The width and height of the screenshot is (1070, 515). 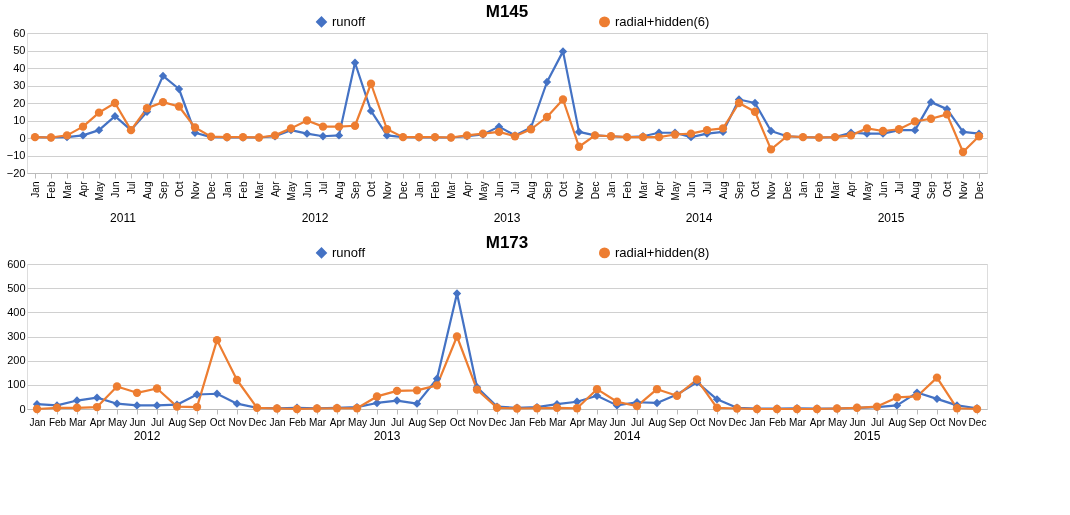 I want to click on y-tick-label: 100, so click(x=16, y=384).